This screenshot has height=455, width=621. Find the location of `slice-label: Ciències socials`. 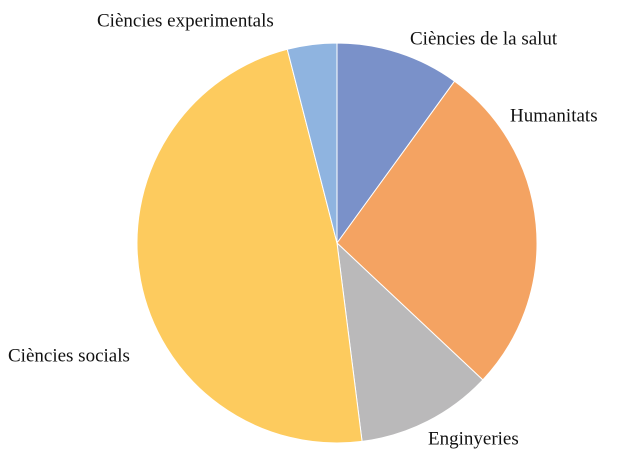

slice-label: Ciències socials is located at coordinates (69, 355).